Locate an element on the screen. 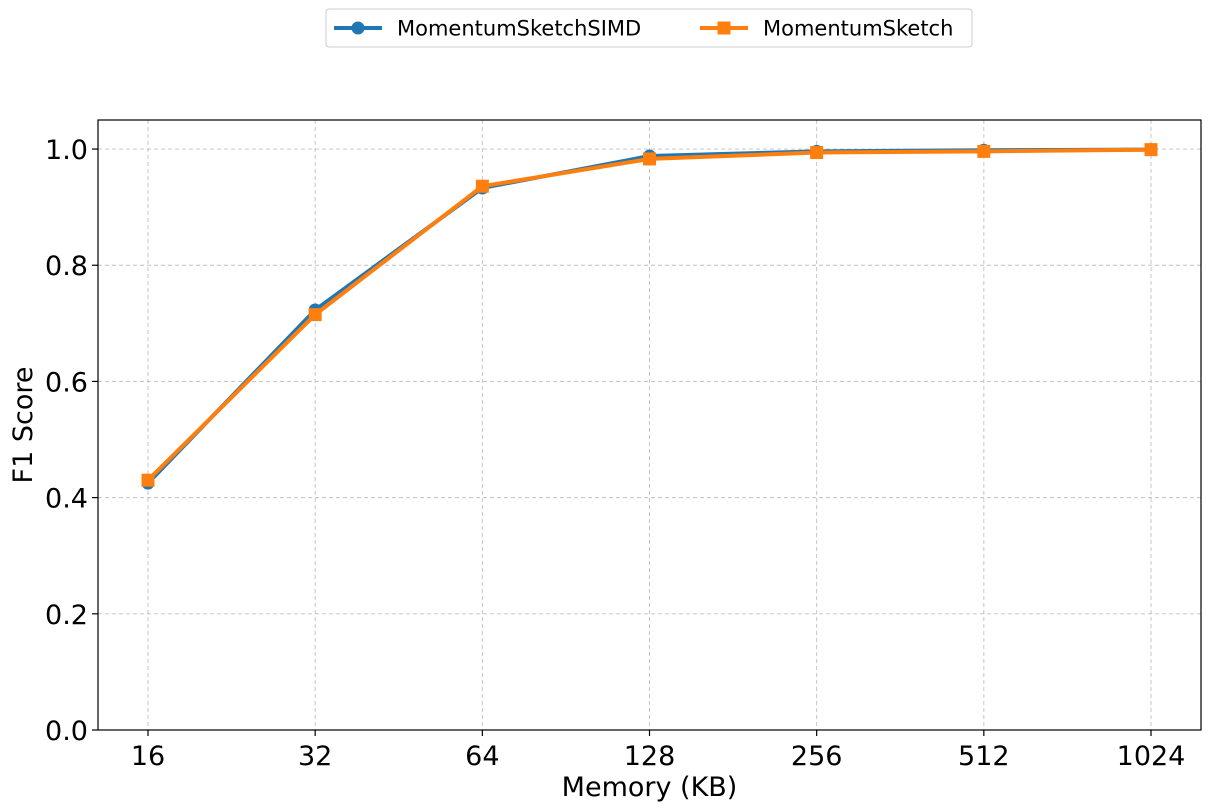 Image resolution: width=1211 pixels, height=811 pixels. legend-entry: MomentumSketchSIMD is located at coordinates (487, 29).